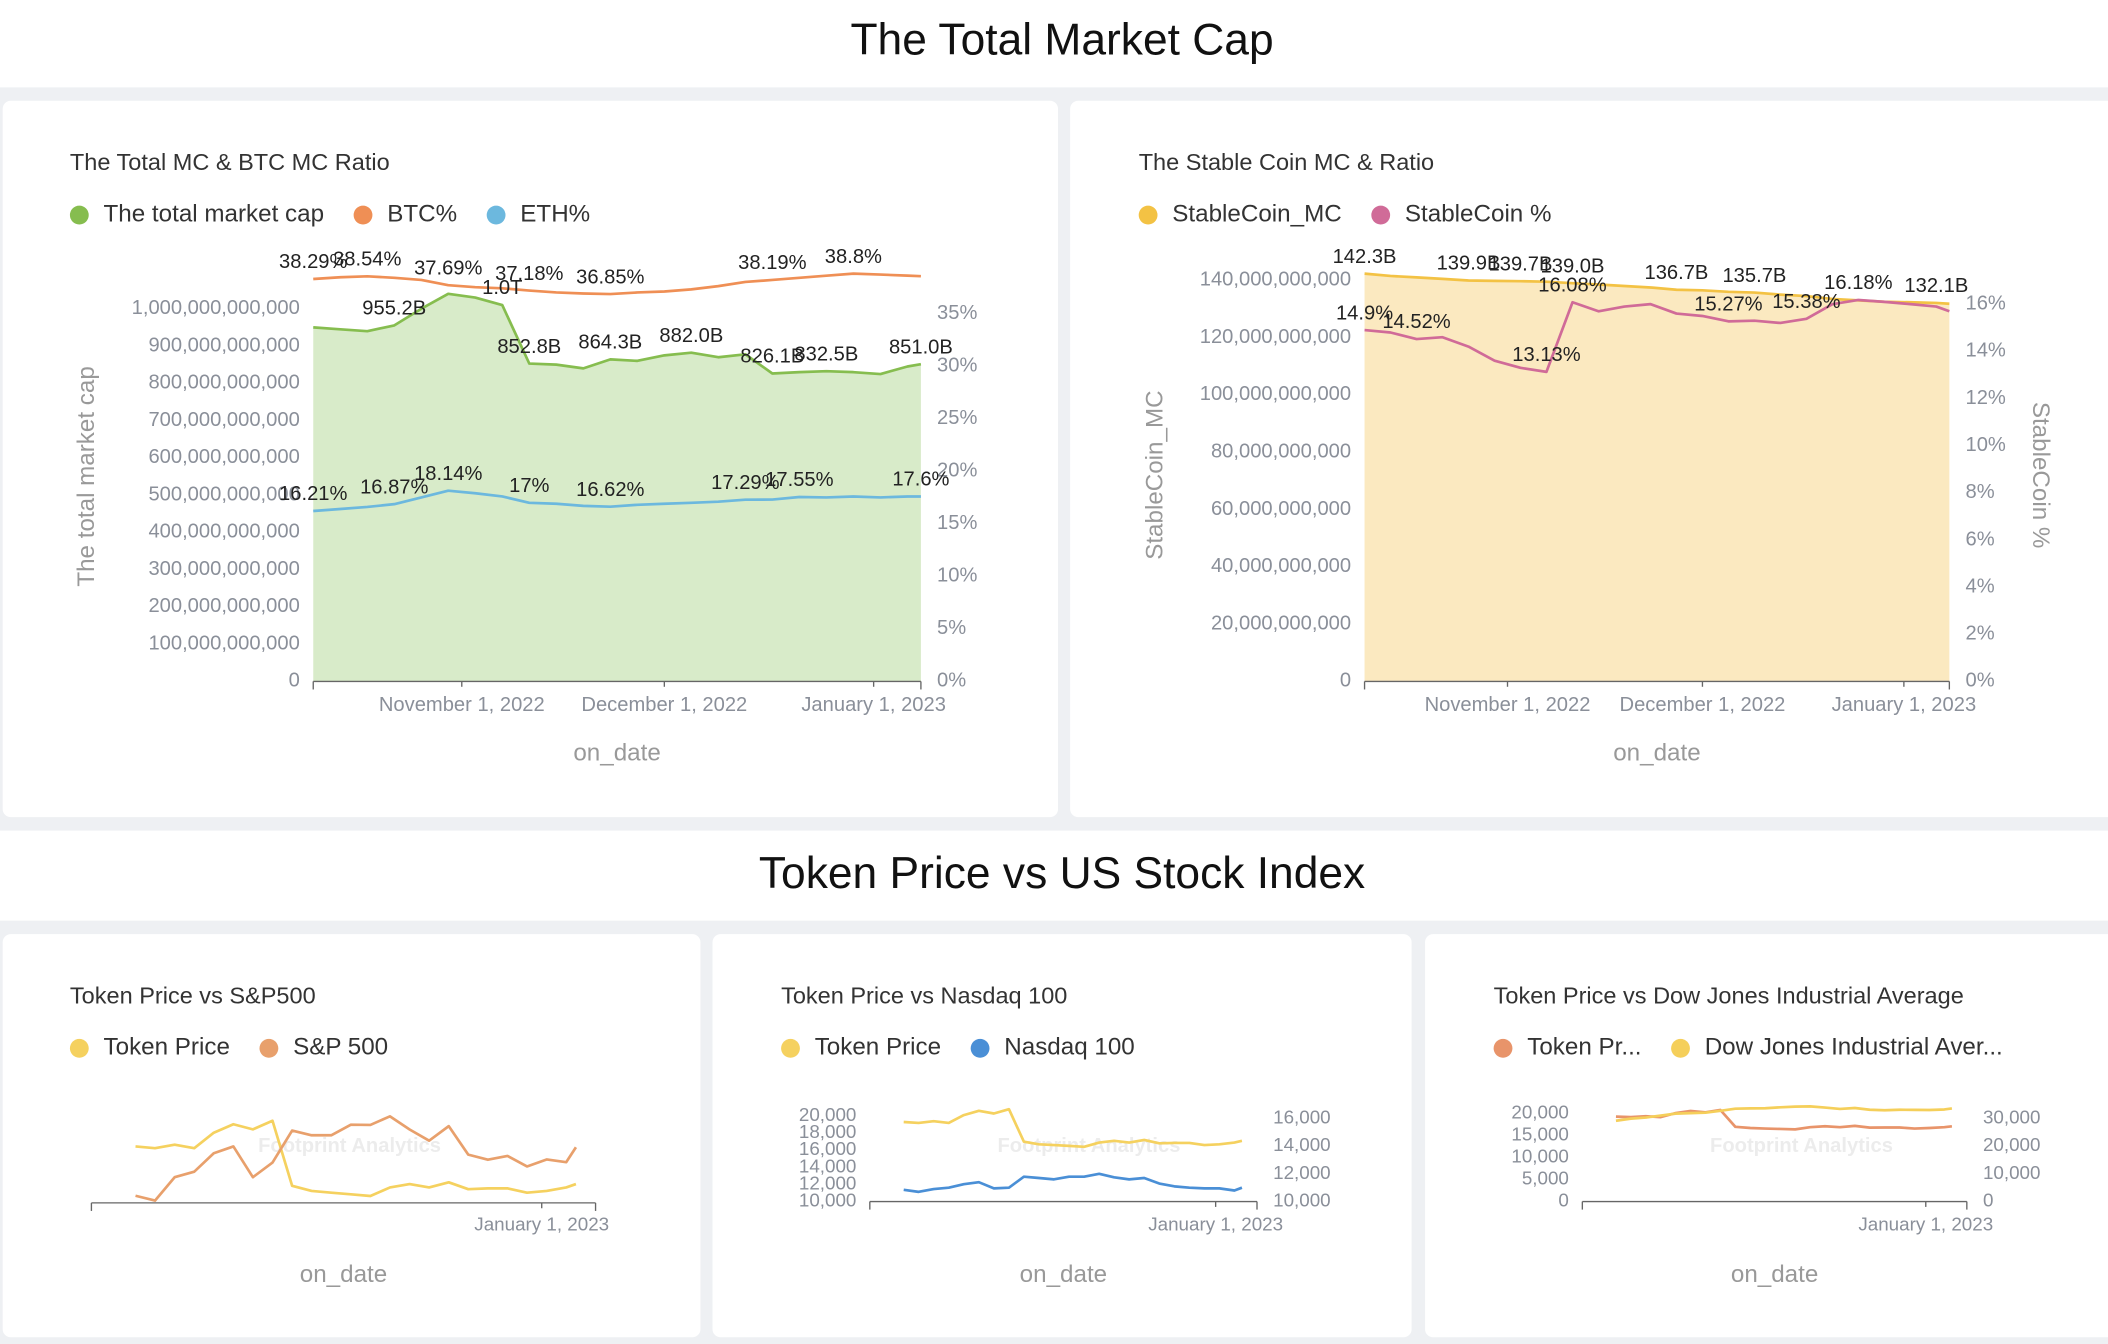 This screenshot has width=2108, height=1344. Describe the element at coordinates (223, 383) in the screenshot. I see `y-tick-label: 800,000,000,000` at that location.